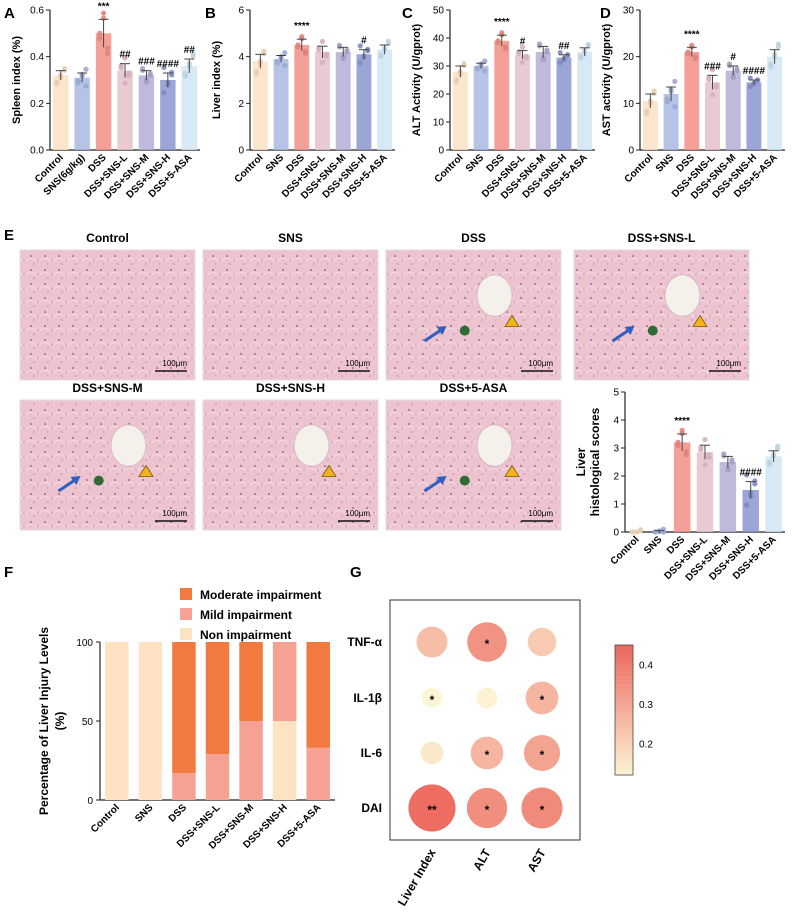 The image size is (800, 915). What do you see at coordinates (607, 79) in the screenshot?
I see `y-axis-title: AST activity (U/gprot)` at bounding box center [607, 79].